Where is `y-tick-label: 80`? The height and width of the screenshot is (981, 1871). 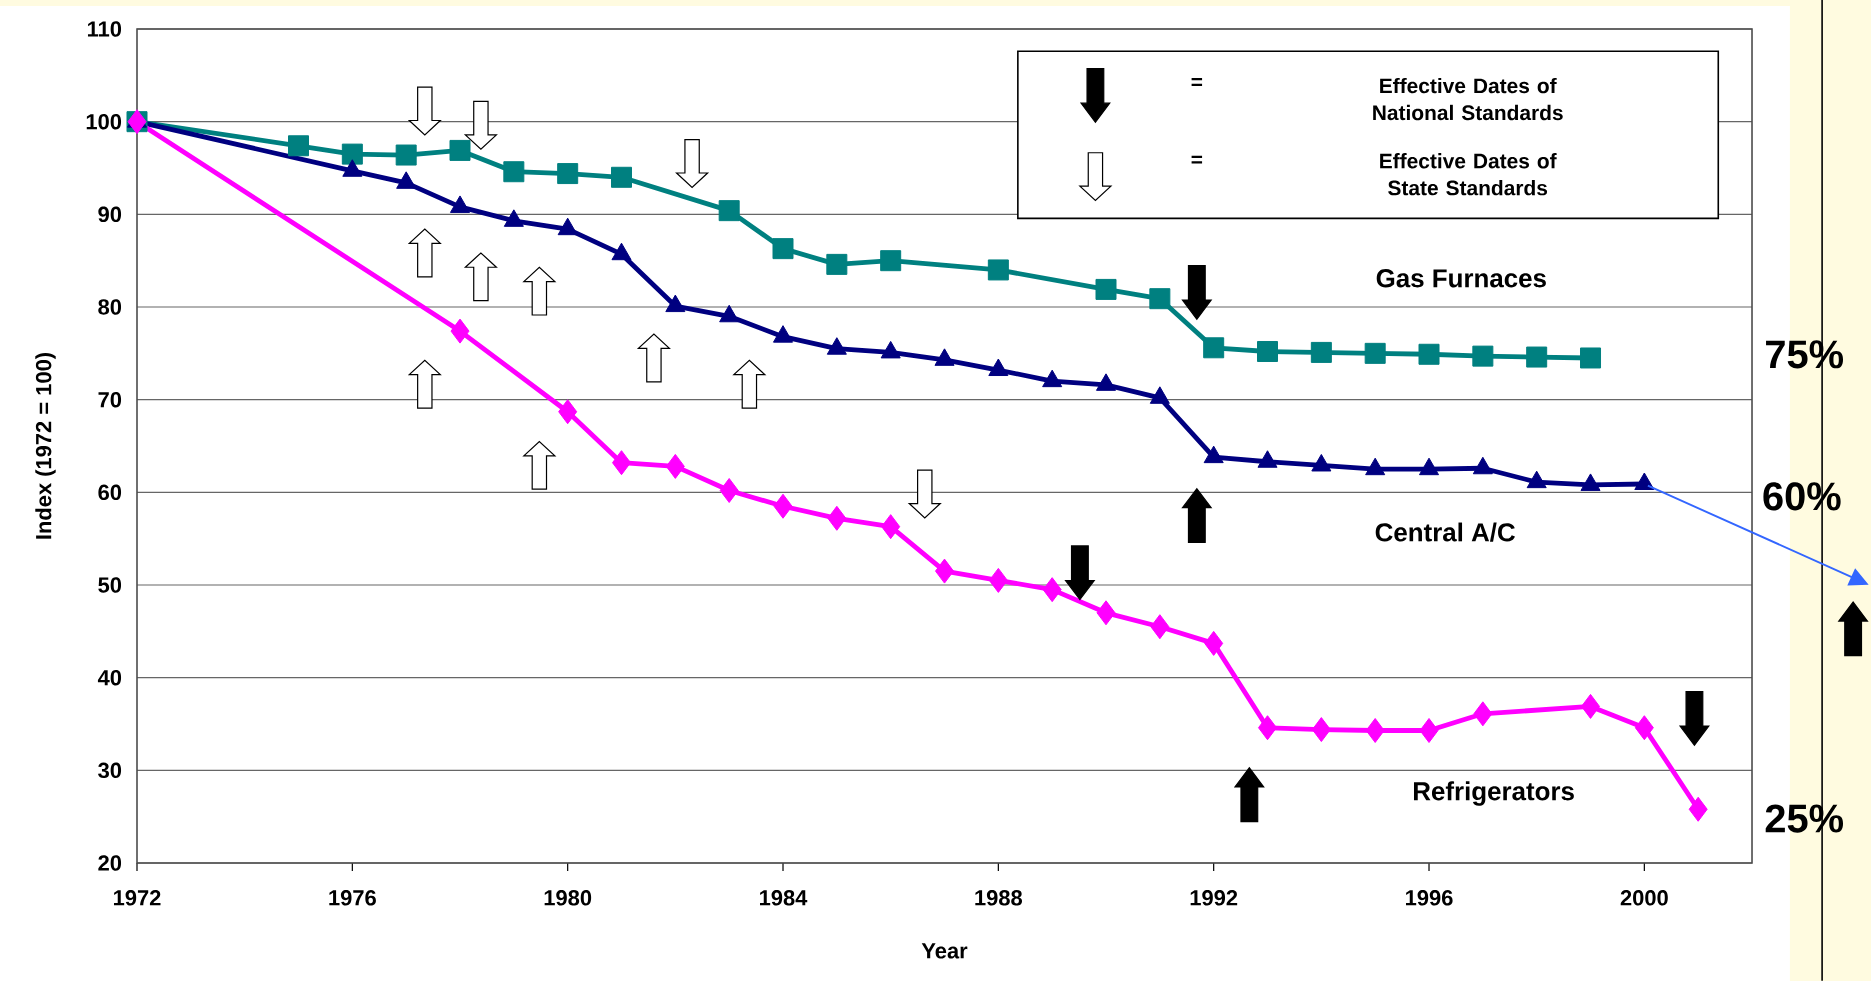
y-tick-label: 80 is located at coordinates (110, 307).